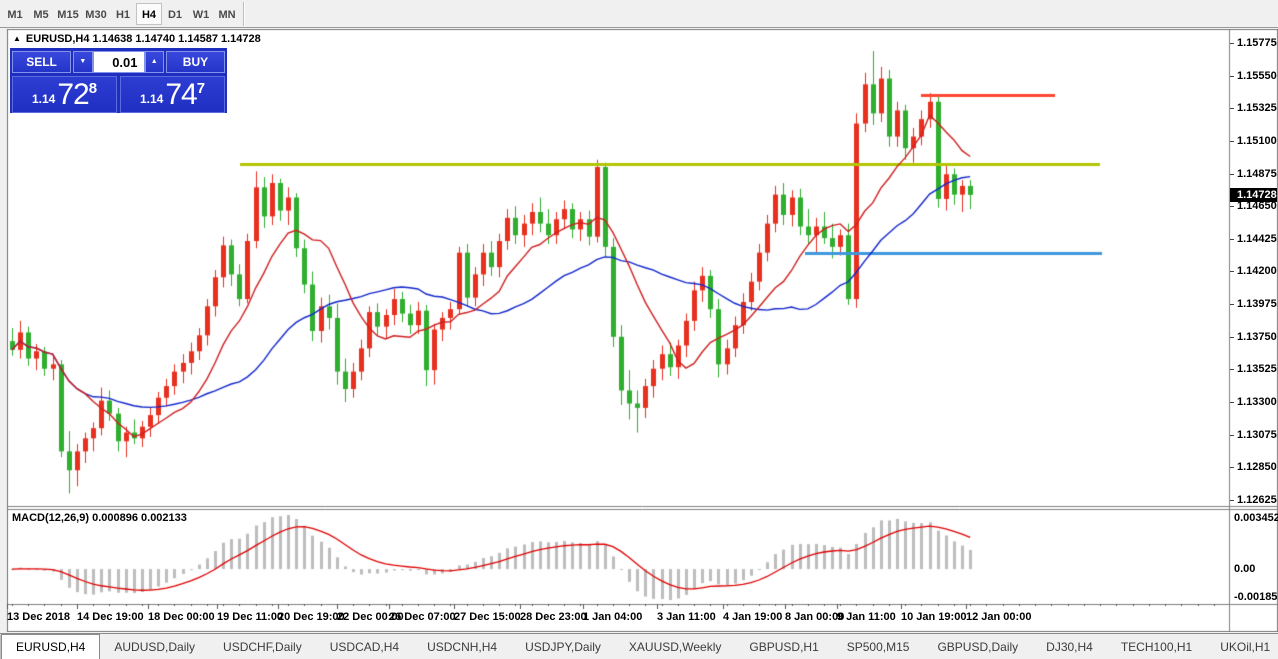  Describe the element at coordinates (487, 617) in the screenshot. I see `time-tick-label: 27 Dec 15:00` at that location.